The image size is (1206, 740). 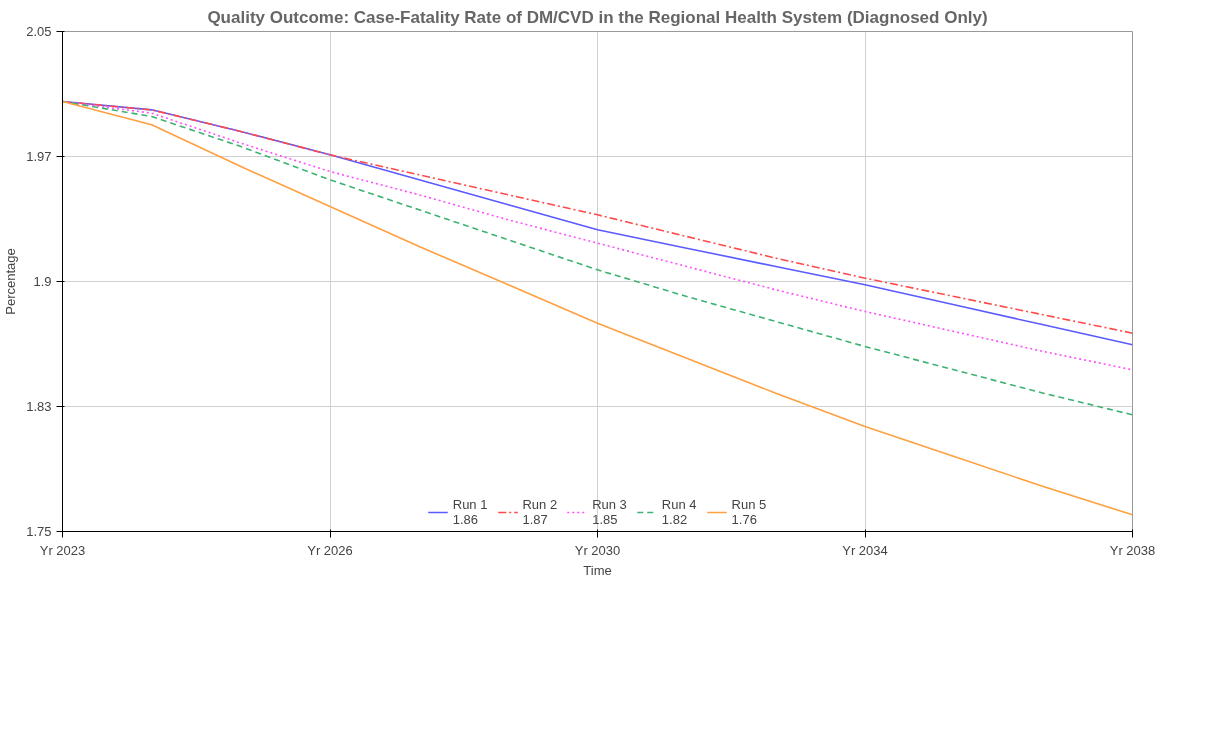 I want to click on y-tick-label: 1.97, so click(x=39, y=156).